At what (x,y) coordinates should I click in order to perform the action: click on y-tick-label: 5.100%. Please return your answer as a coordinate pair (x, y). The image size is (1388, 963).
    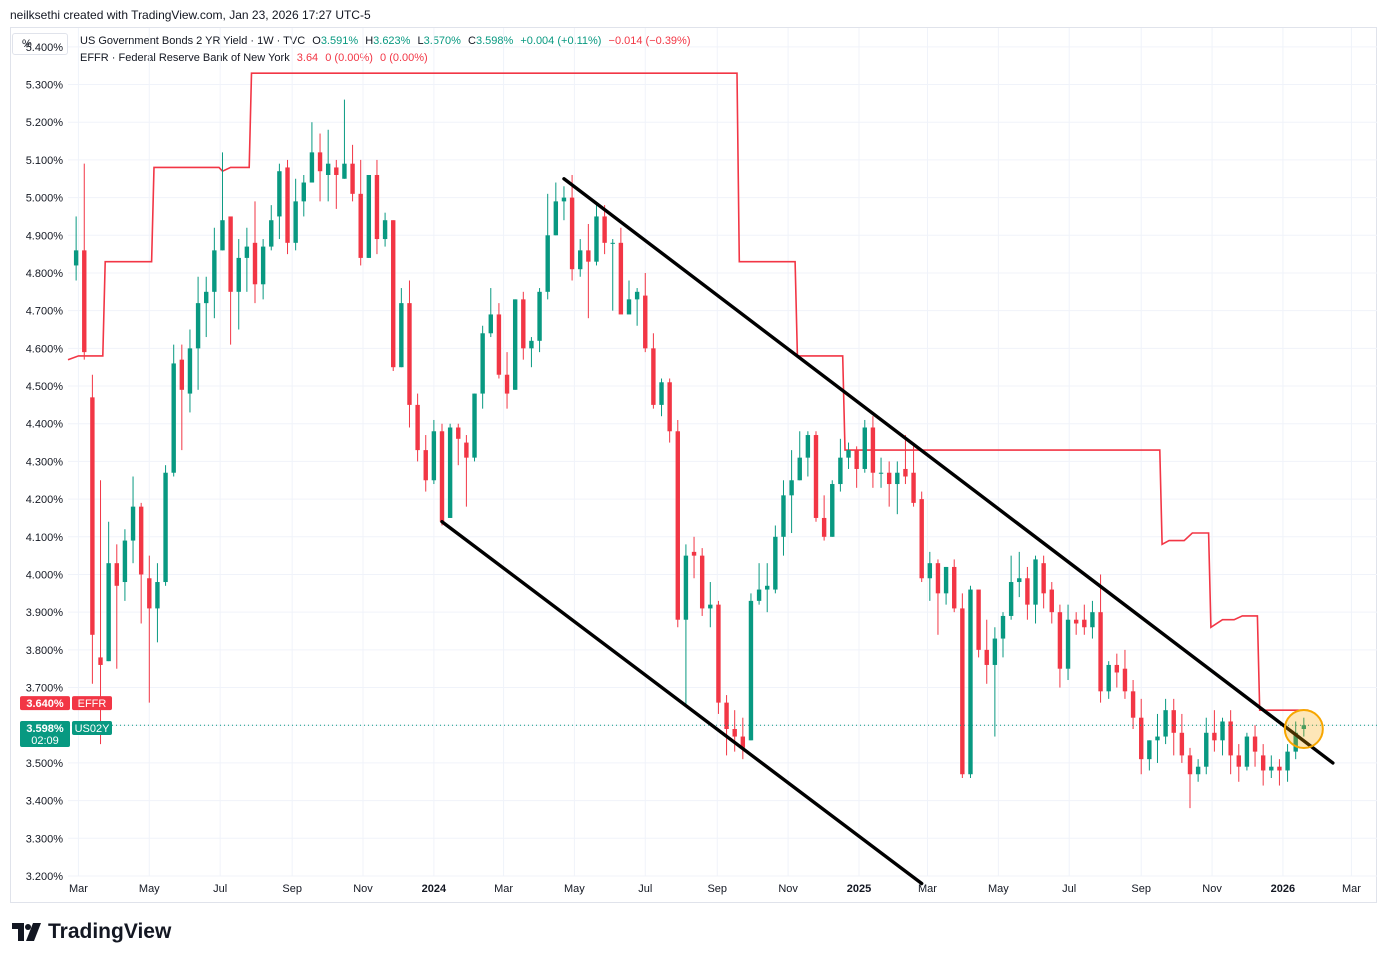
    Looking at the image, I should click on (45, 161).